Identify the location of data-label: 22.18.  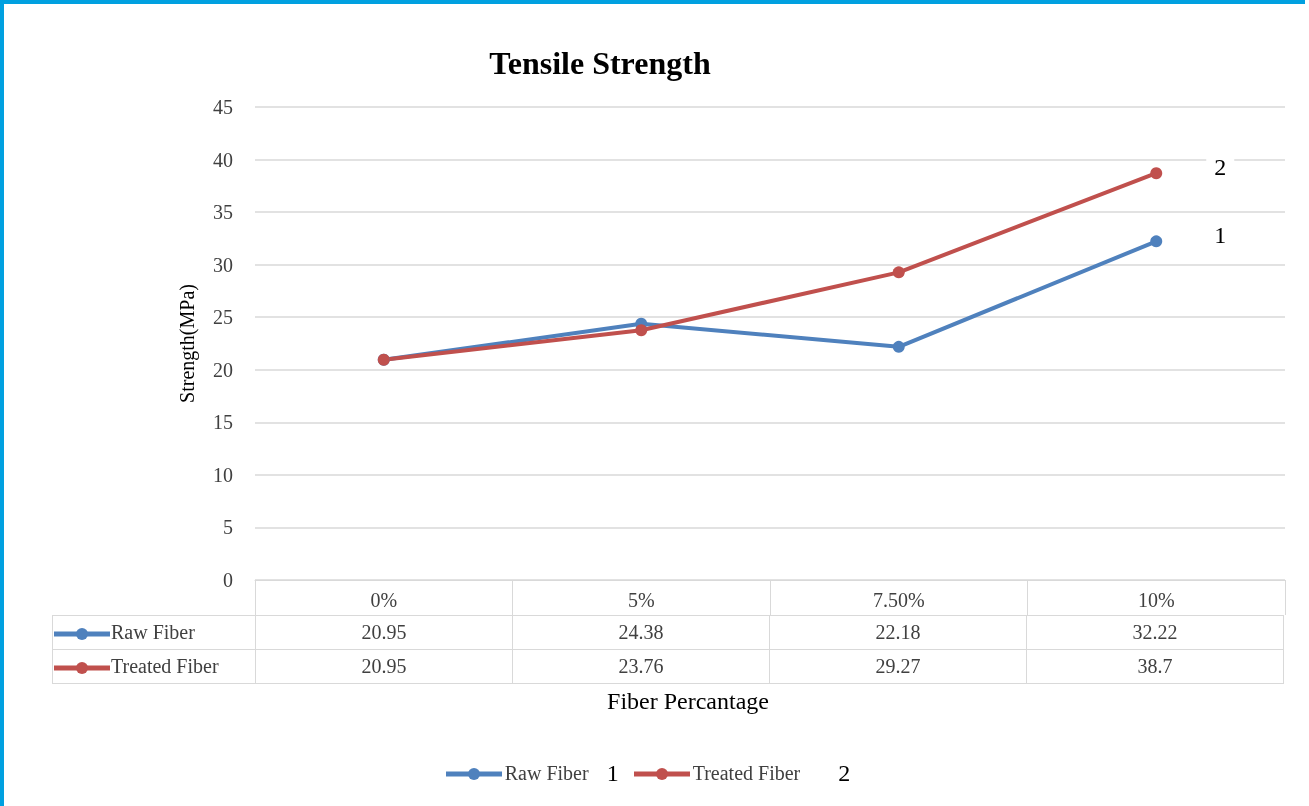
(898, 632).